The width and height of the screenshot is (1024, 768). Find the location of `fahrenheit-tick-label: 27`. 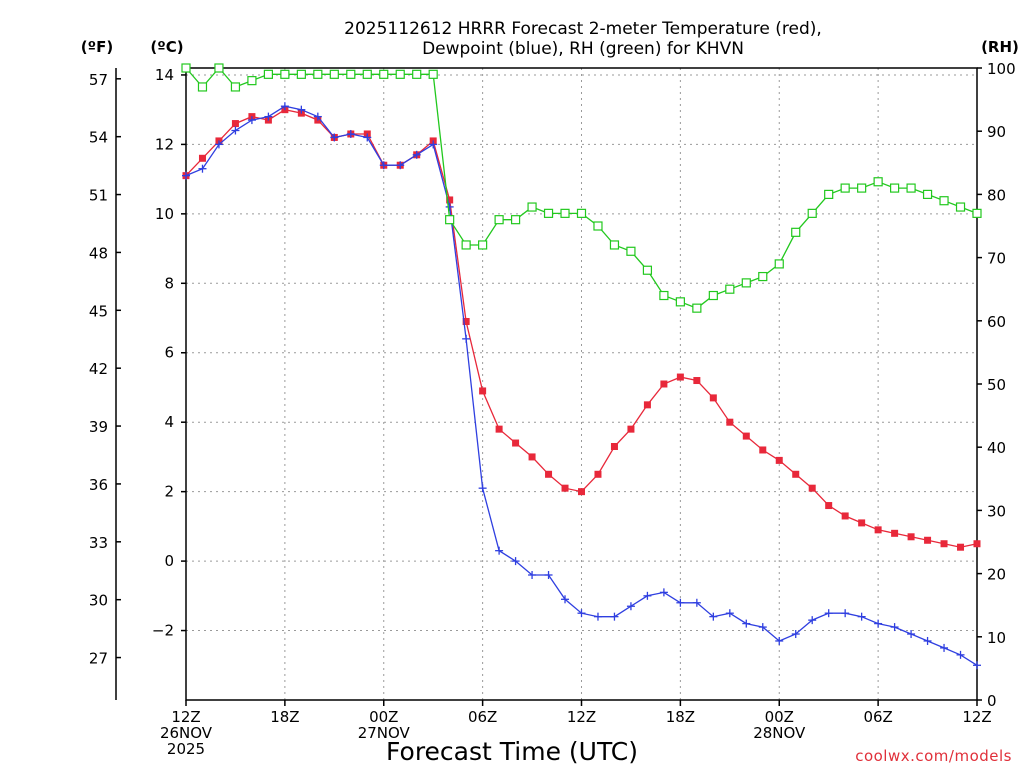

fahrenheit-tick-label: 27 is located at coordinates (98, 659).